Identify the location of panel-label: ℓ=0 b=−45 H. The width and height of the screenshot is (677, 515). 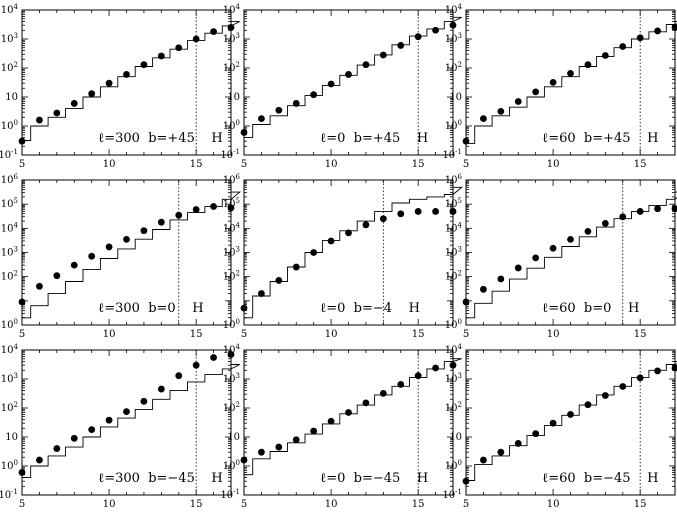
(374, 478).